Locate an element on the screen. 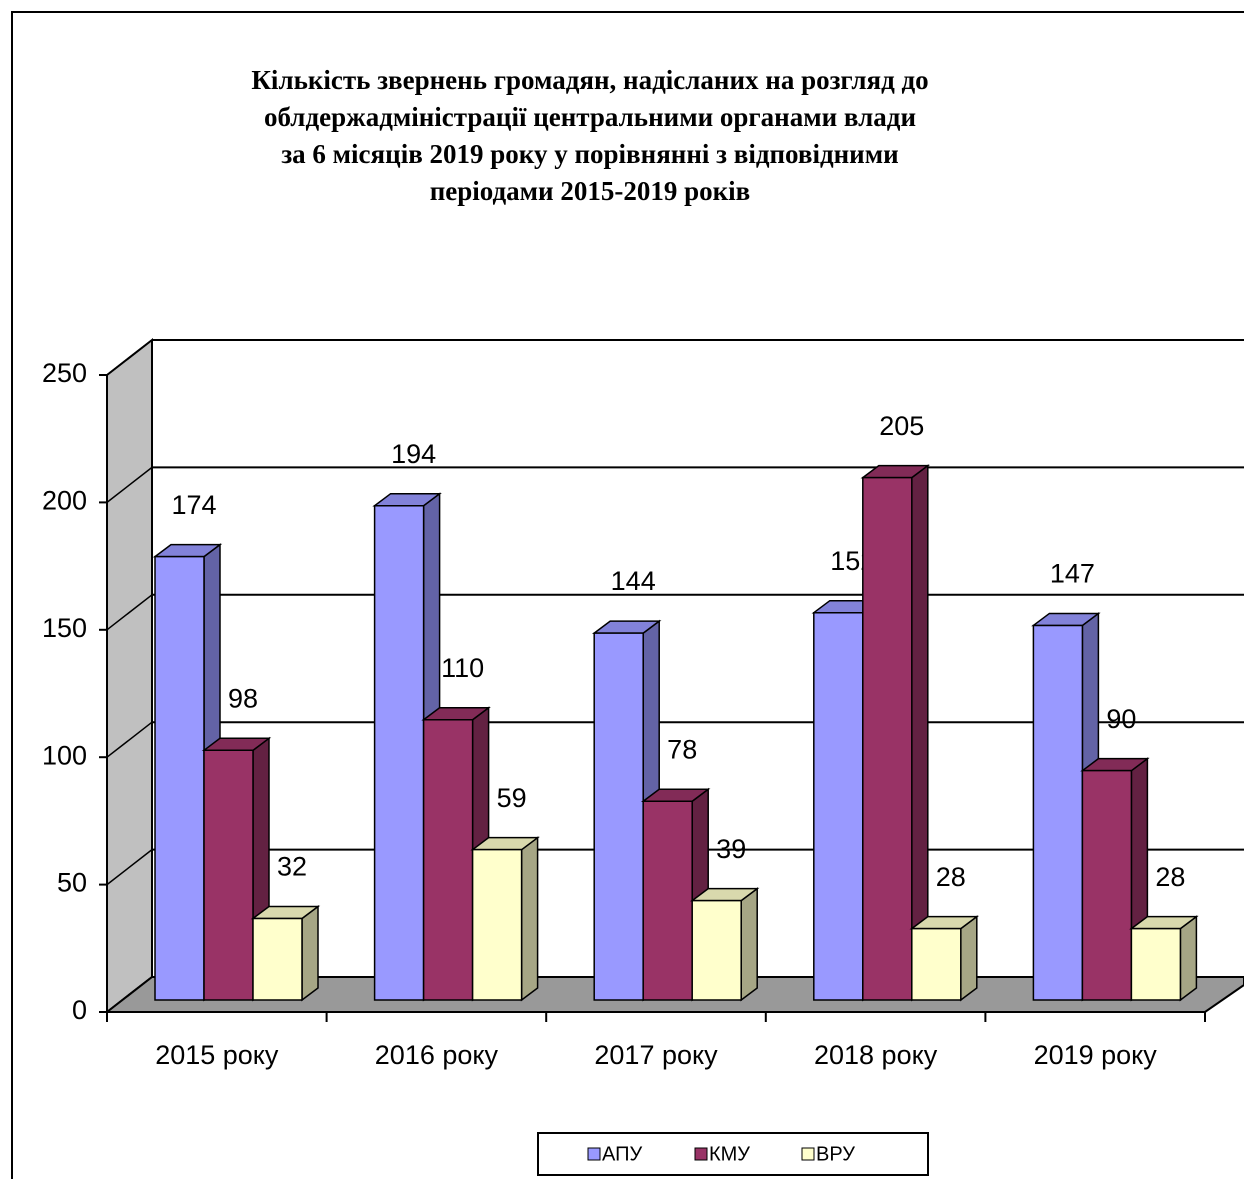 The width and height of the screenshot is (1244, 1179). value-label: 98 is located at coordinates (243, 698).